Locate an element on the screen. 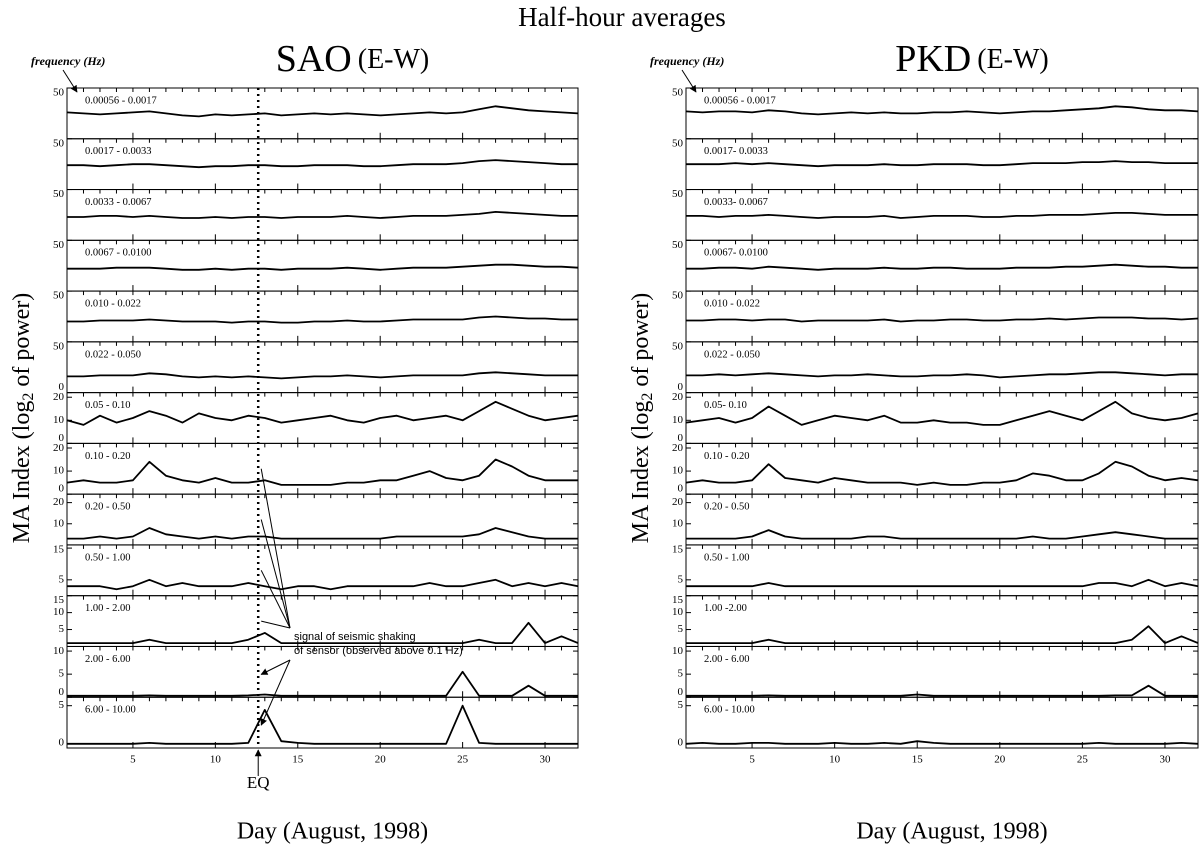 The image size is (1204, 847). x-tick-label: 5 is located at coordinates (752, 760).